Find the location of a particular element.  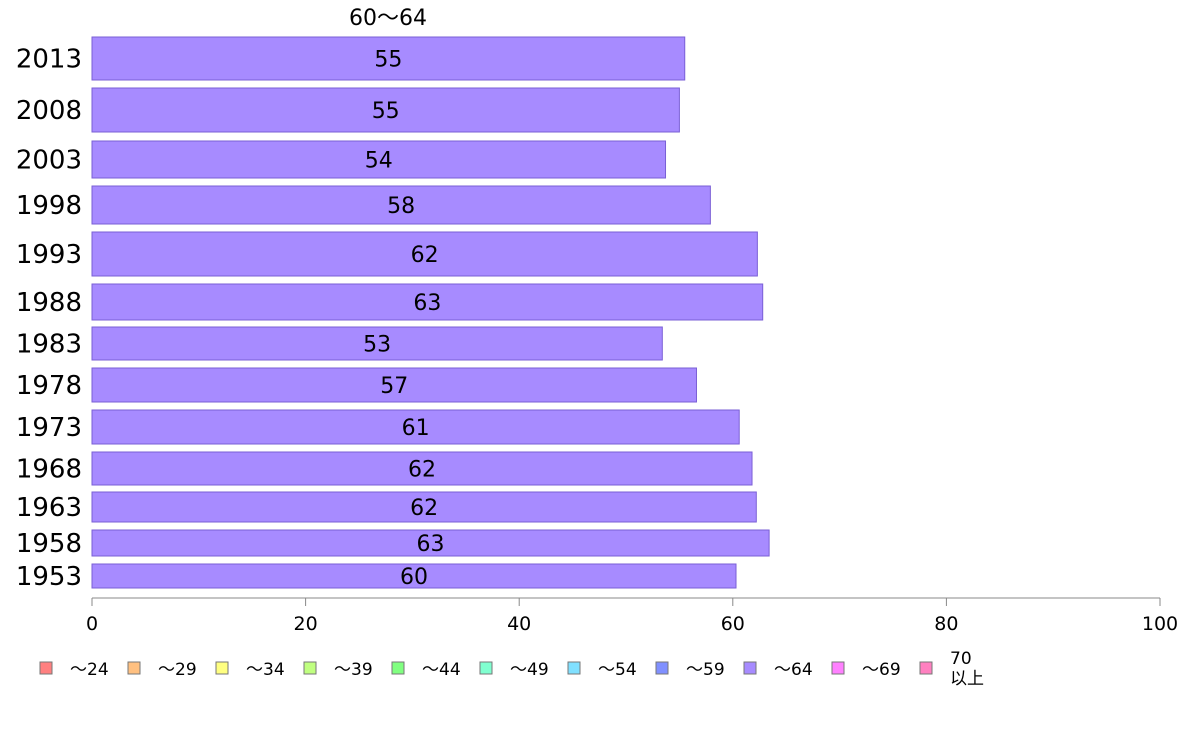

category-label: 1988 is located at coordinates (49, 303).